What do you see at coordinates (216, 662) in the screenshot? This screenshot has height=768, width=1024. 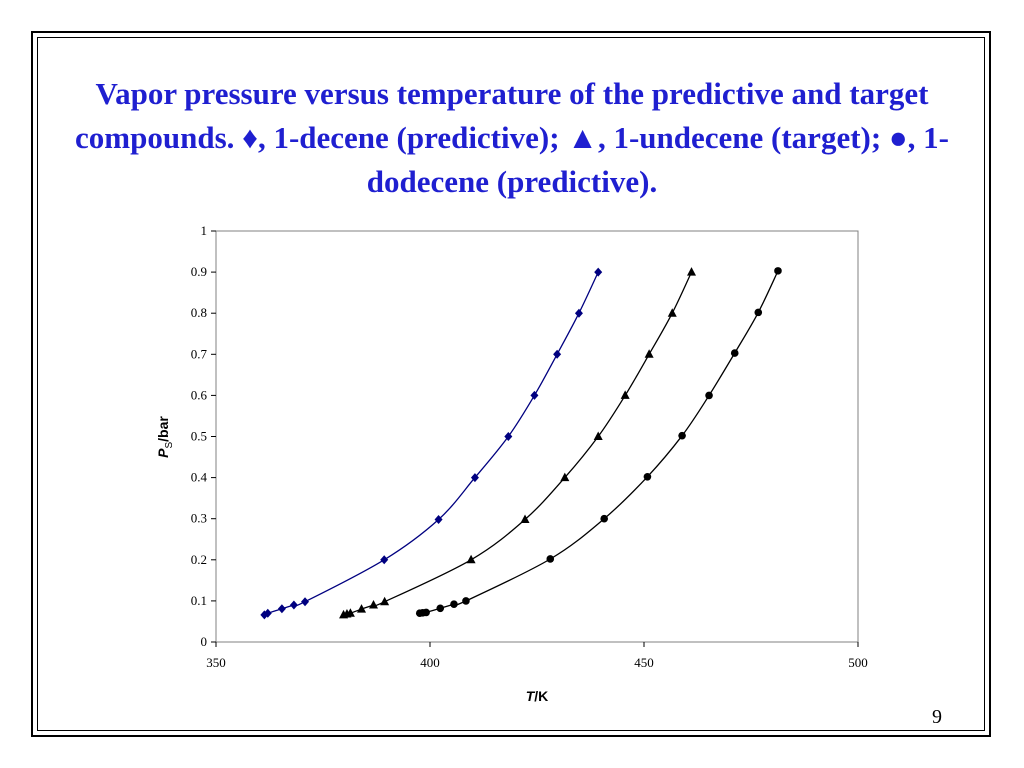 I see `x-tick-label: 350` at bounding box center [216, 662].